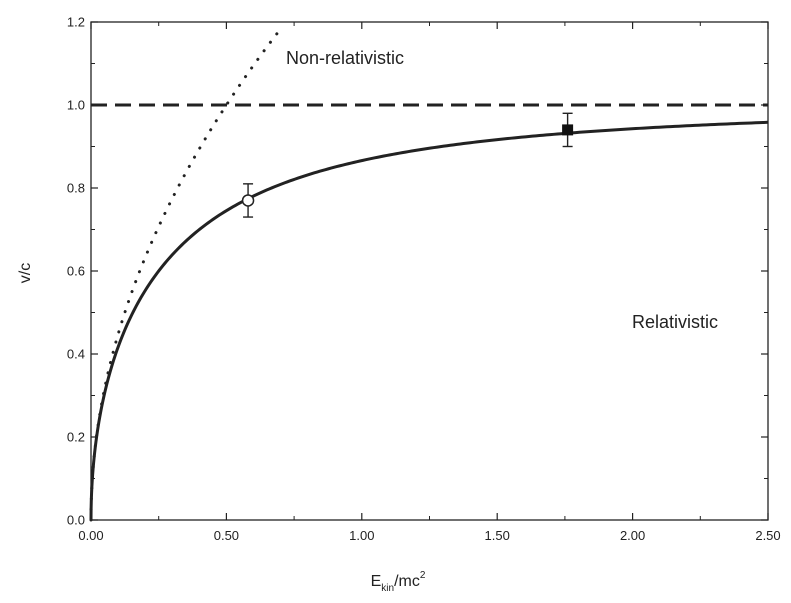 The image size is (791, 603). What do you see at coordinates (345, 58) in the screenshot?
I see `annotation-non-relativistic: Non-relativistic` at bounding box center [345, 58].